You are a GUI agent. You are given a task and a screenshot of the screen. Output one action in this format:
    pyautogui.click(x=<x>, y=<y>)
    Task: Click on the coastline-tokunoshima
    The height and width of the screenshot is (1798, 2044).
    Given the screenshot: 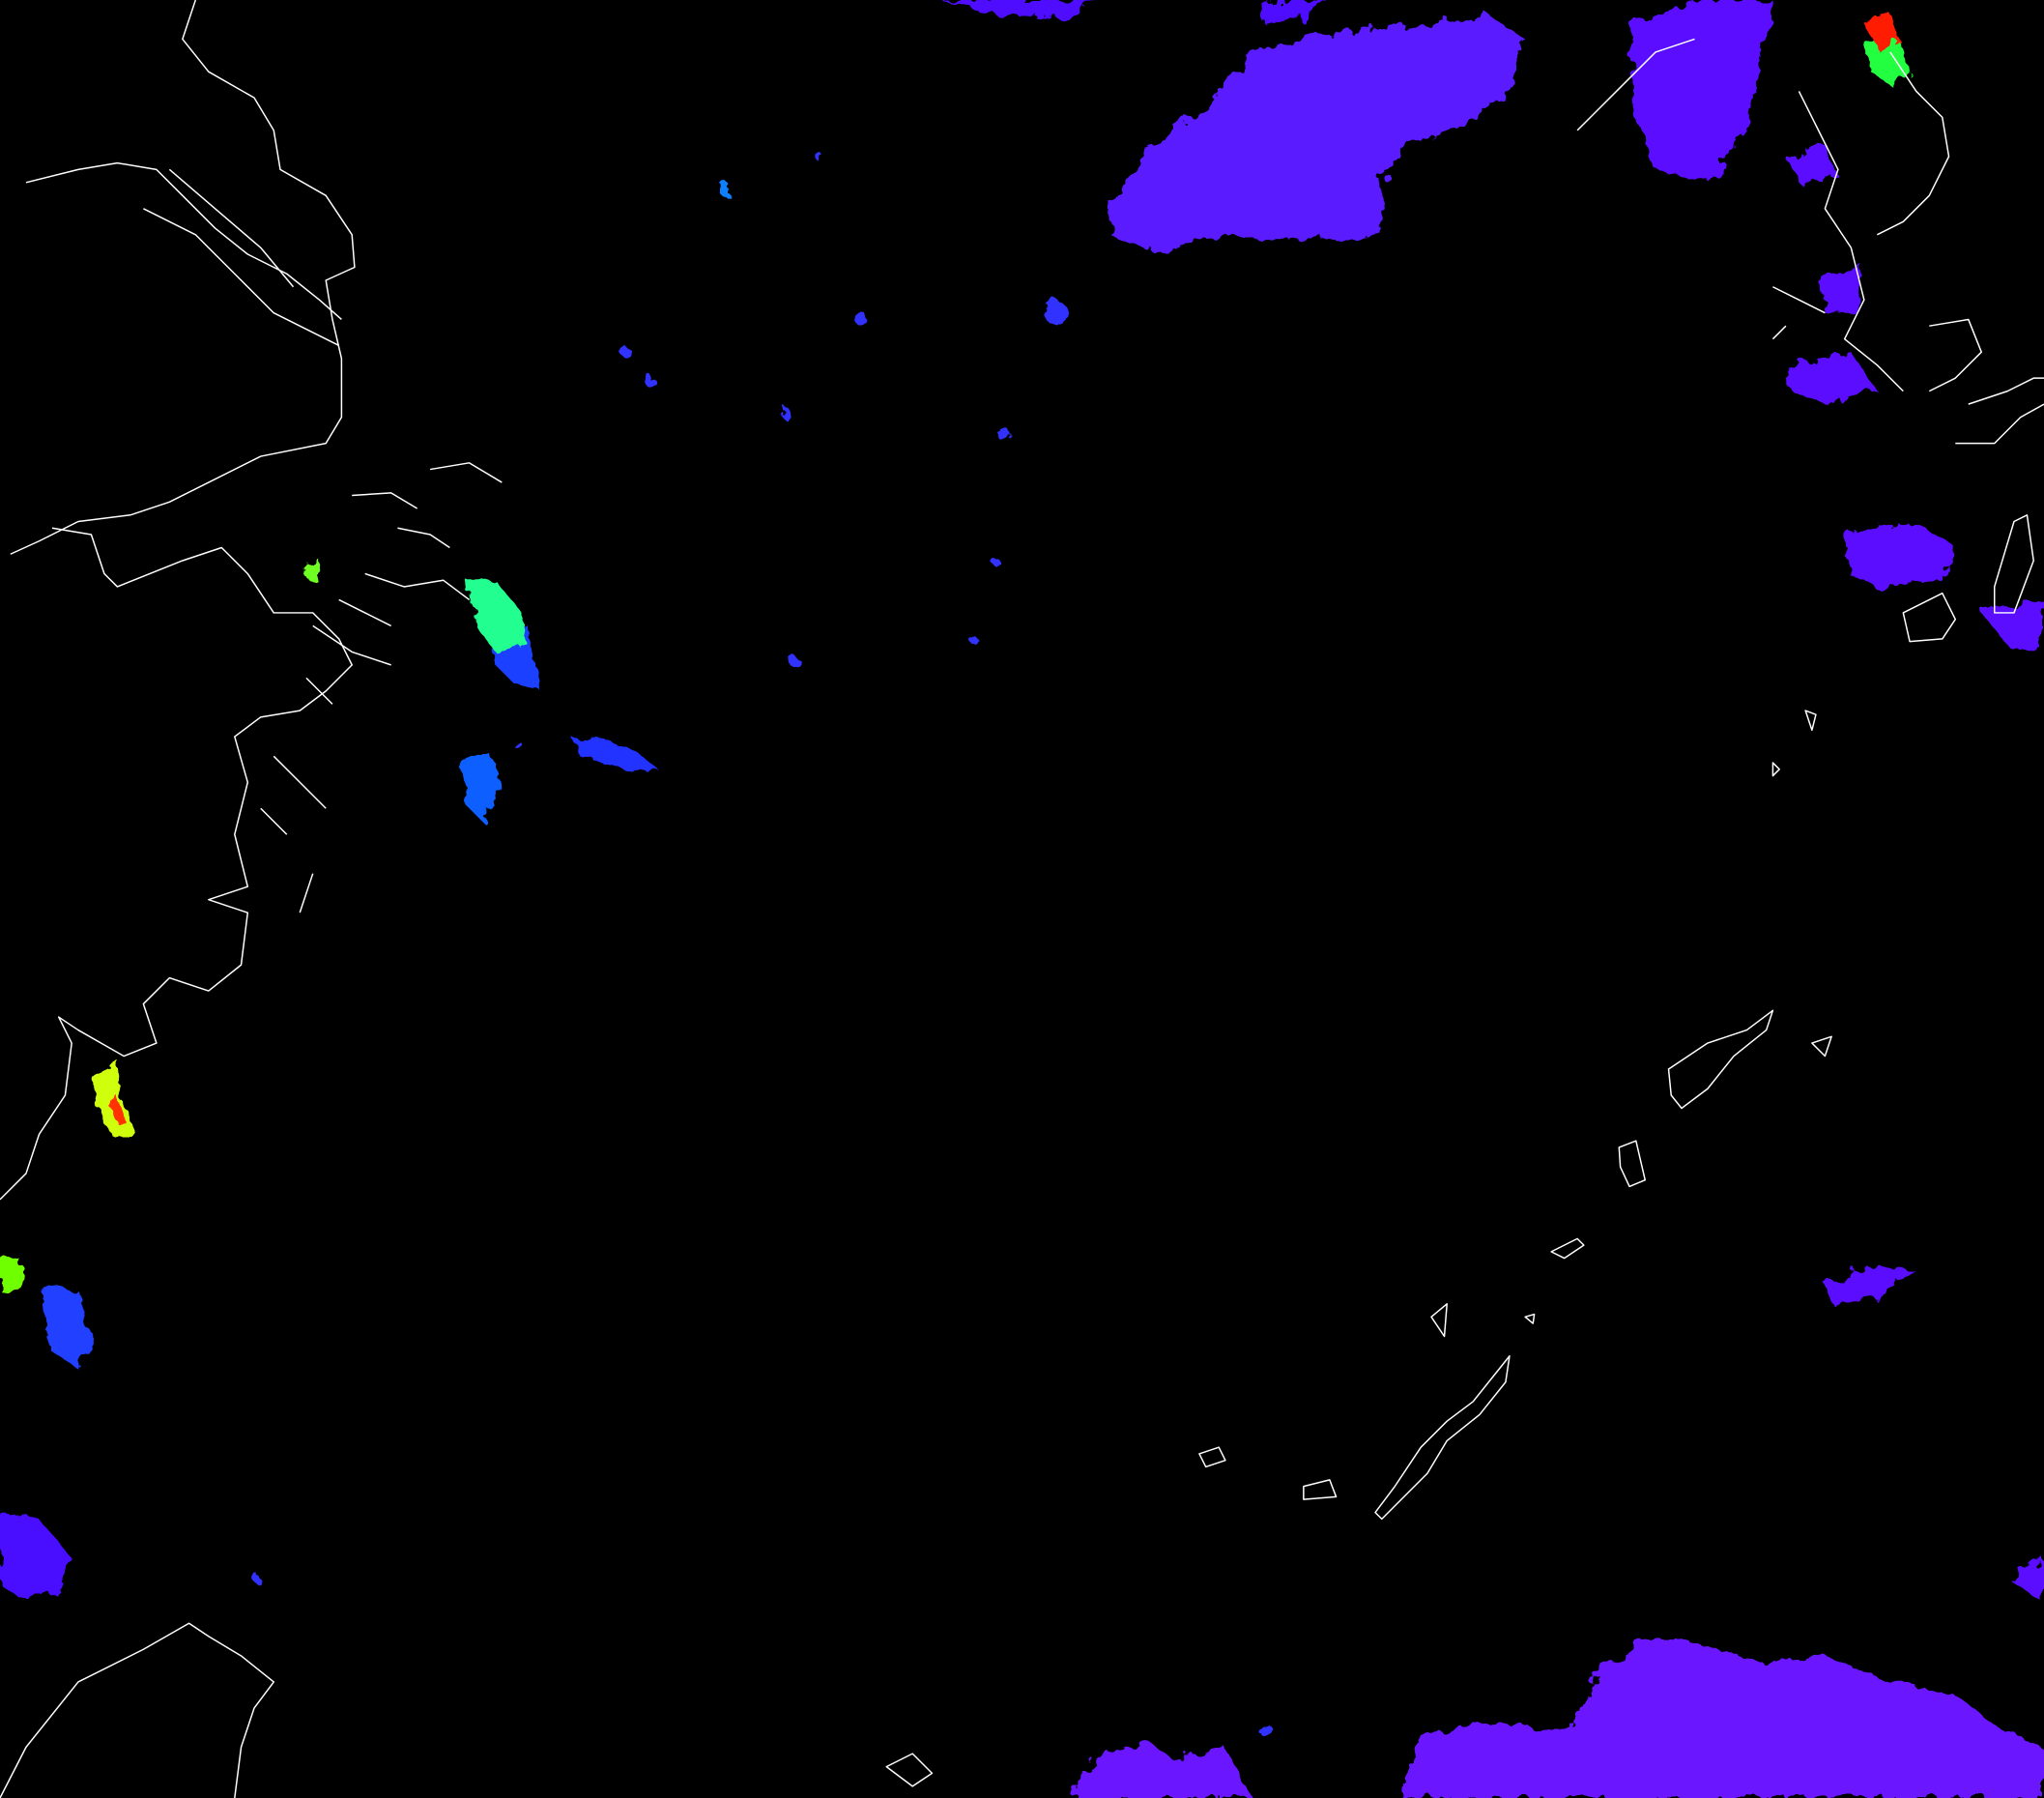 What is the action you would take?
    pyautogui.click(x=1632, y=1164)
    